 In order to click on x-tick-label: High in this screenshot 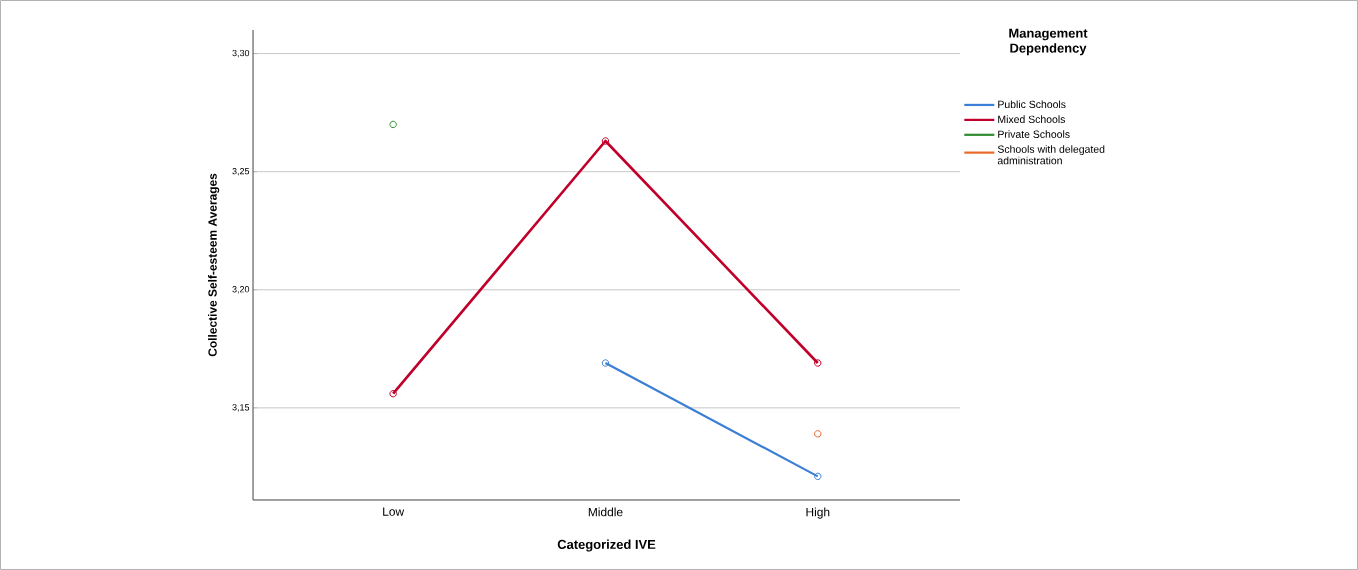, I will do `click(818, 513)`.